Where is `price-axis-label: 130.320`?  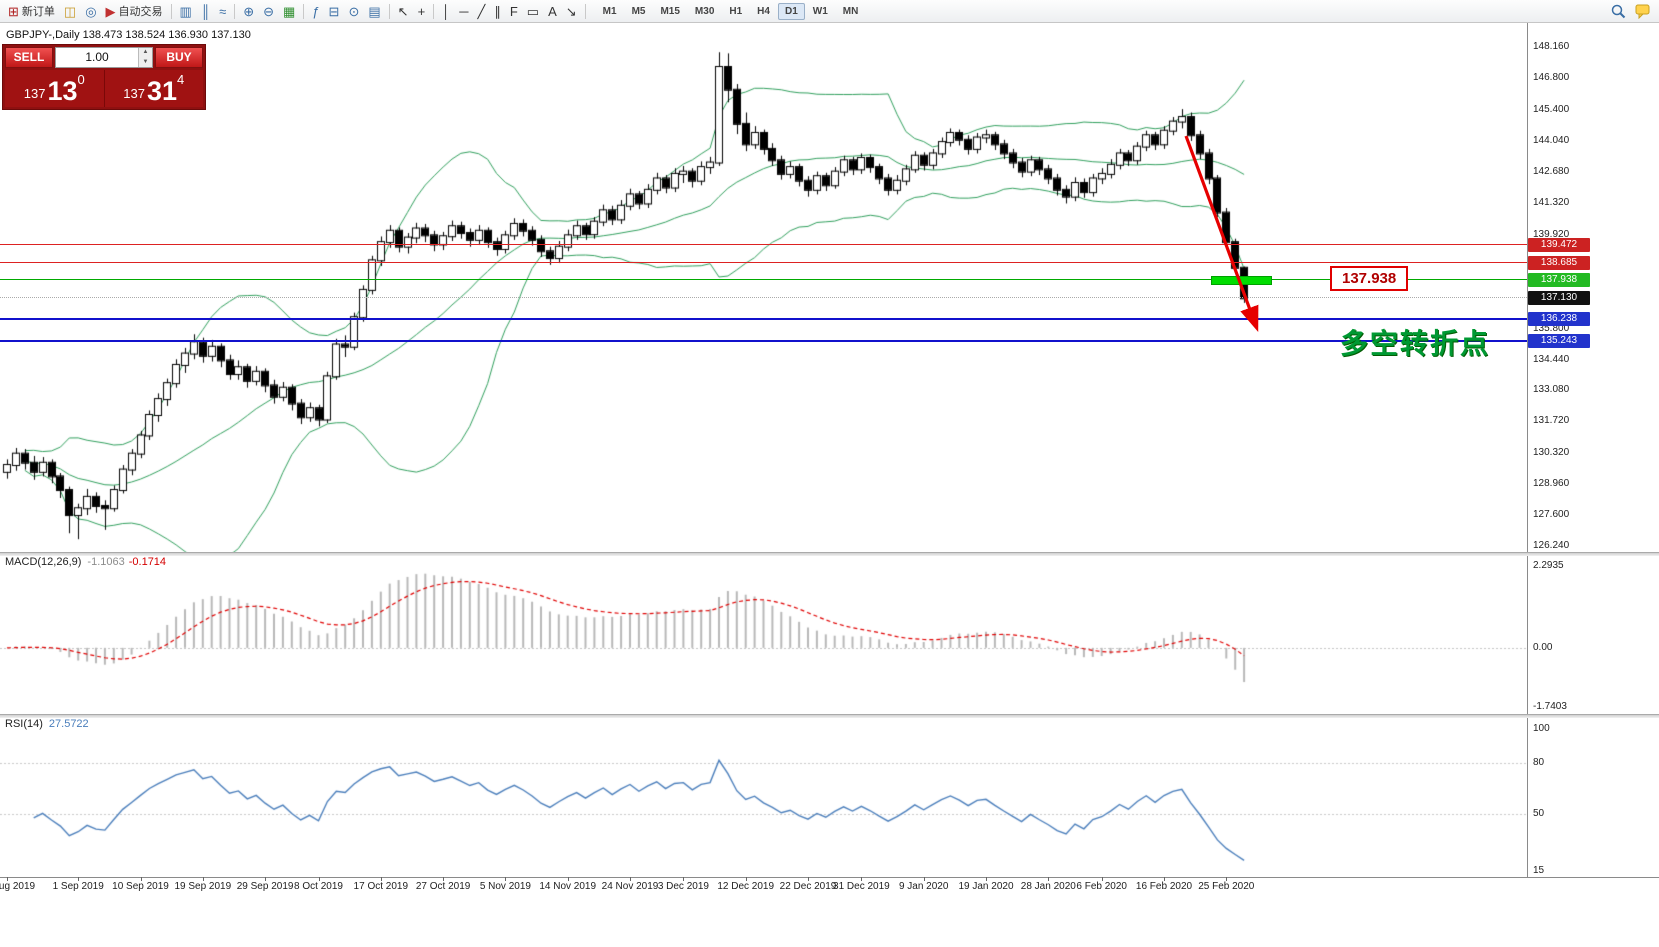
price-axis-label: 130.320 is located at coordinates (1551, 453).